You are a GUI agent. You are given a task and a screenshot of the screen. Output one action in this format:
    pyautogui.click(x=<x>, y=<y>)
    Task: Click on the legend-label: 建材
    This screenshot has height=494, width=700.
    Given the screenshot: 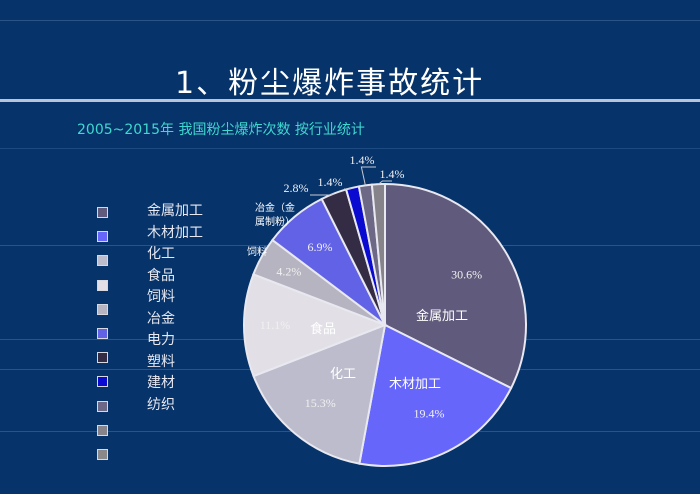 What is the action you would take?
    pyautogui.click(x=161, y=383)
    